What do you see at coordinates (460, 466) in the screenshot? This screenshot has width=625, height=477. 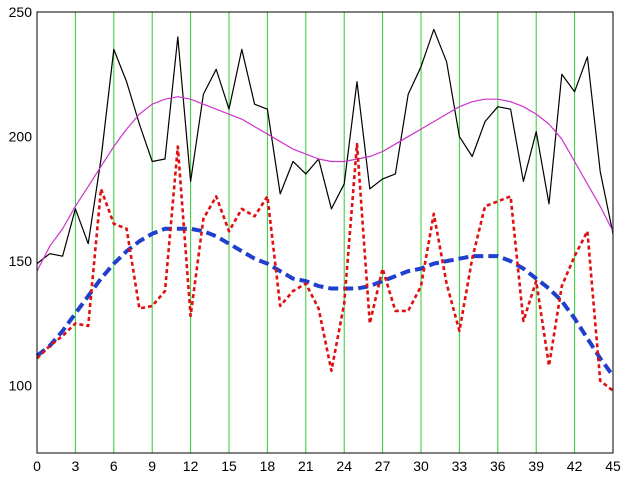 I see `x-tick-label-33: 33` at bounding box center [460, 466].